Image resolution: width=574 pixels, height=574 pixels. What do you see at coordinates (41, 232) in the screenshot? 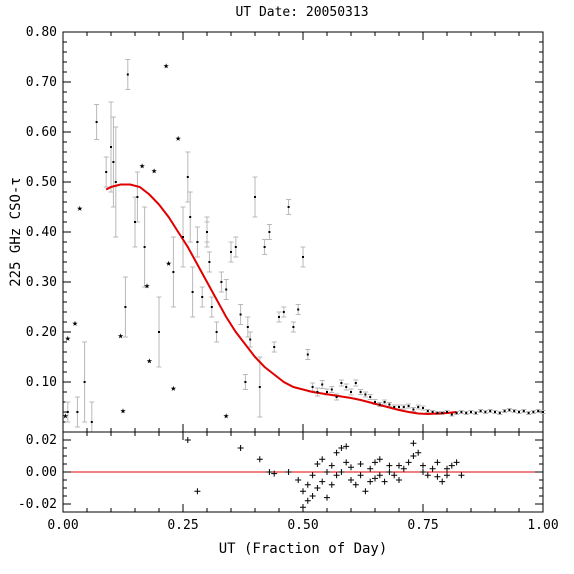
I see `y-tick-label: 0.40` at bounding box center [41, 232].